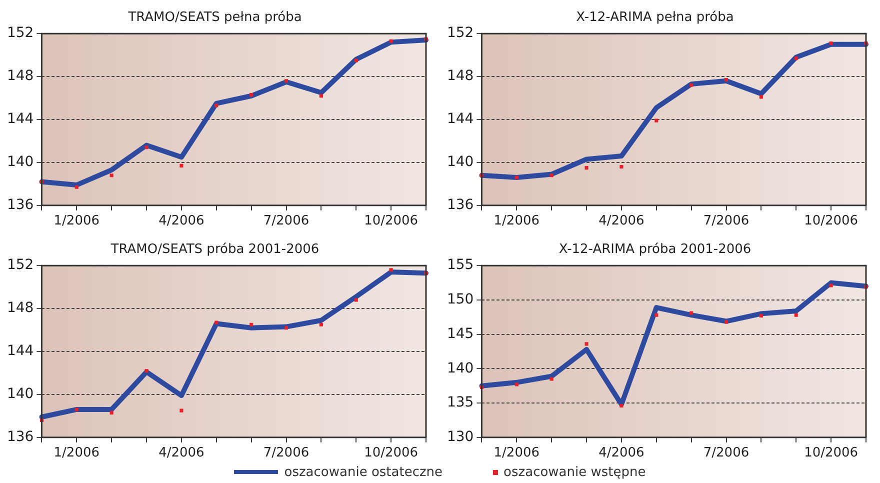 This screenshot has height=483, width=880. What do you see at coordinates (460, 300) in the screenshot?
I see `y-tick-label: 150` at bounding box center [460, 300].